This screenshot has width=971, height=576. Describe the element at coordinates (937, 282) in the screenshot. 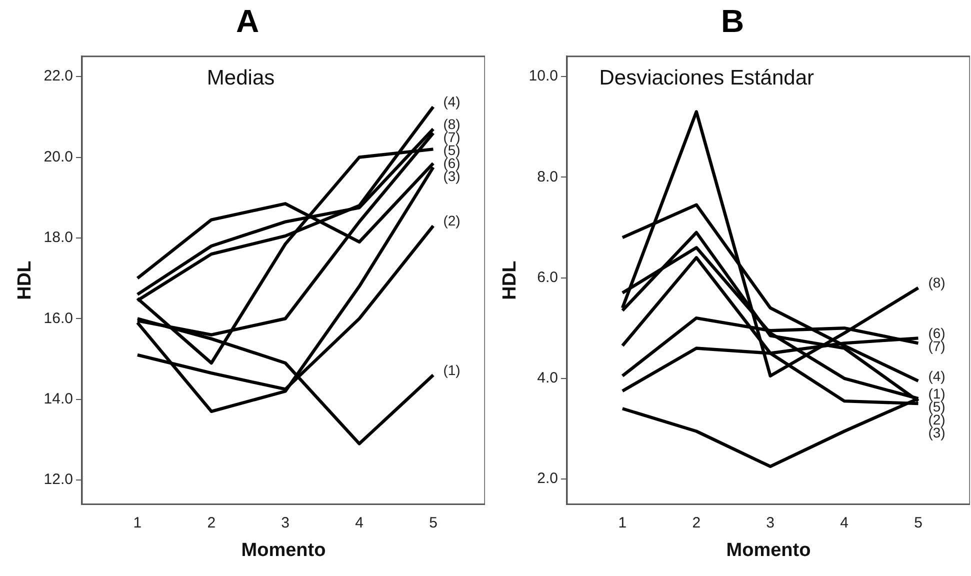

I see `series-label: (8)` at that location.